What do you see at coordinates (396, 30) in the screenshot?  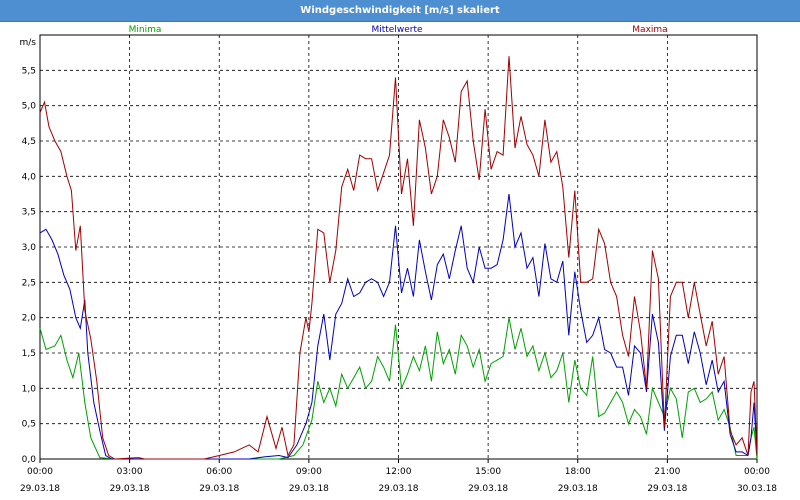 I see `legend-mittelwerte: Mittelwerte` at bounding box center [396, 30].